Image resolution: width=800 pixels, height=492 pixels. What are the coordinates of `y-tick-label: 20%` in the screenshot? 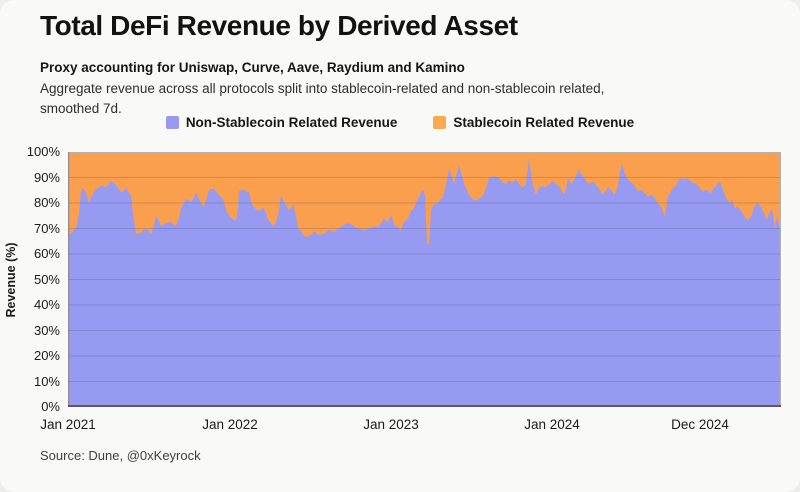 It's located at (46, 355).